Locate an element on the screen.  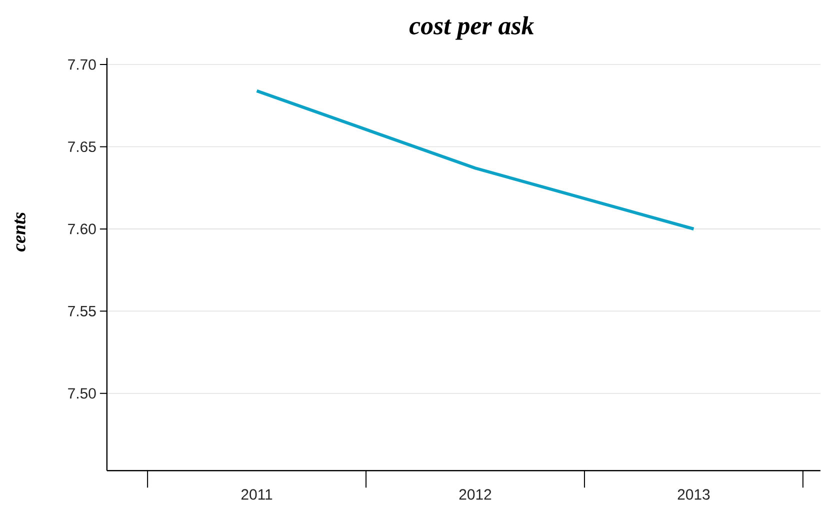
y-tick-label: 7.50 is located at coordinates (82, 393).